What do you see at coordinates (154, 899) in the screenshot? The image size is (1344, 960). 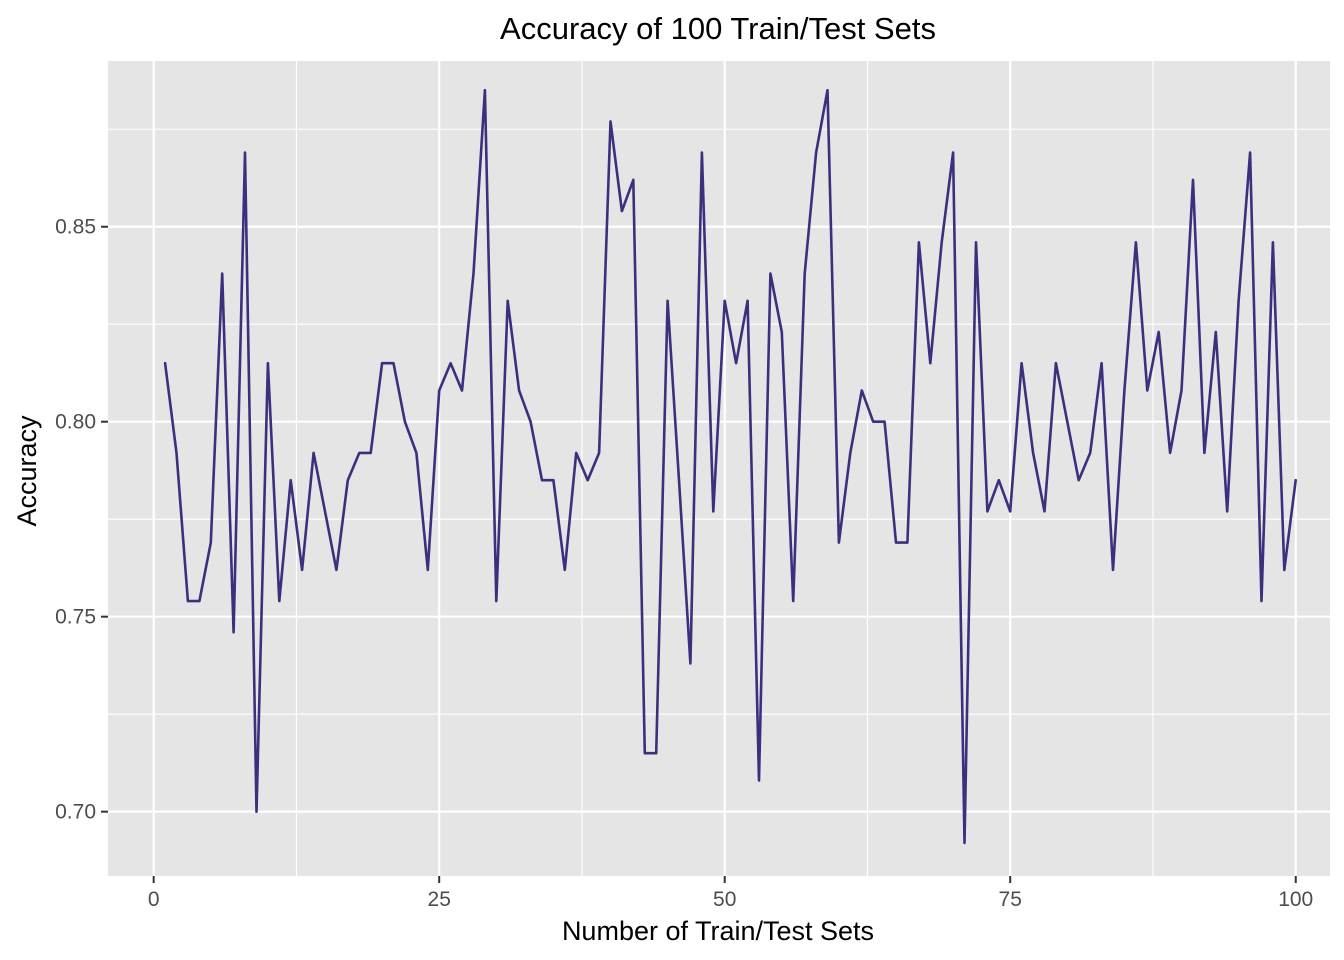 I see `x-tick-label: 0` at bounding box center [154, 899].